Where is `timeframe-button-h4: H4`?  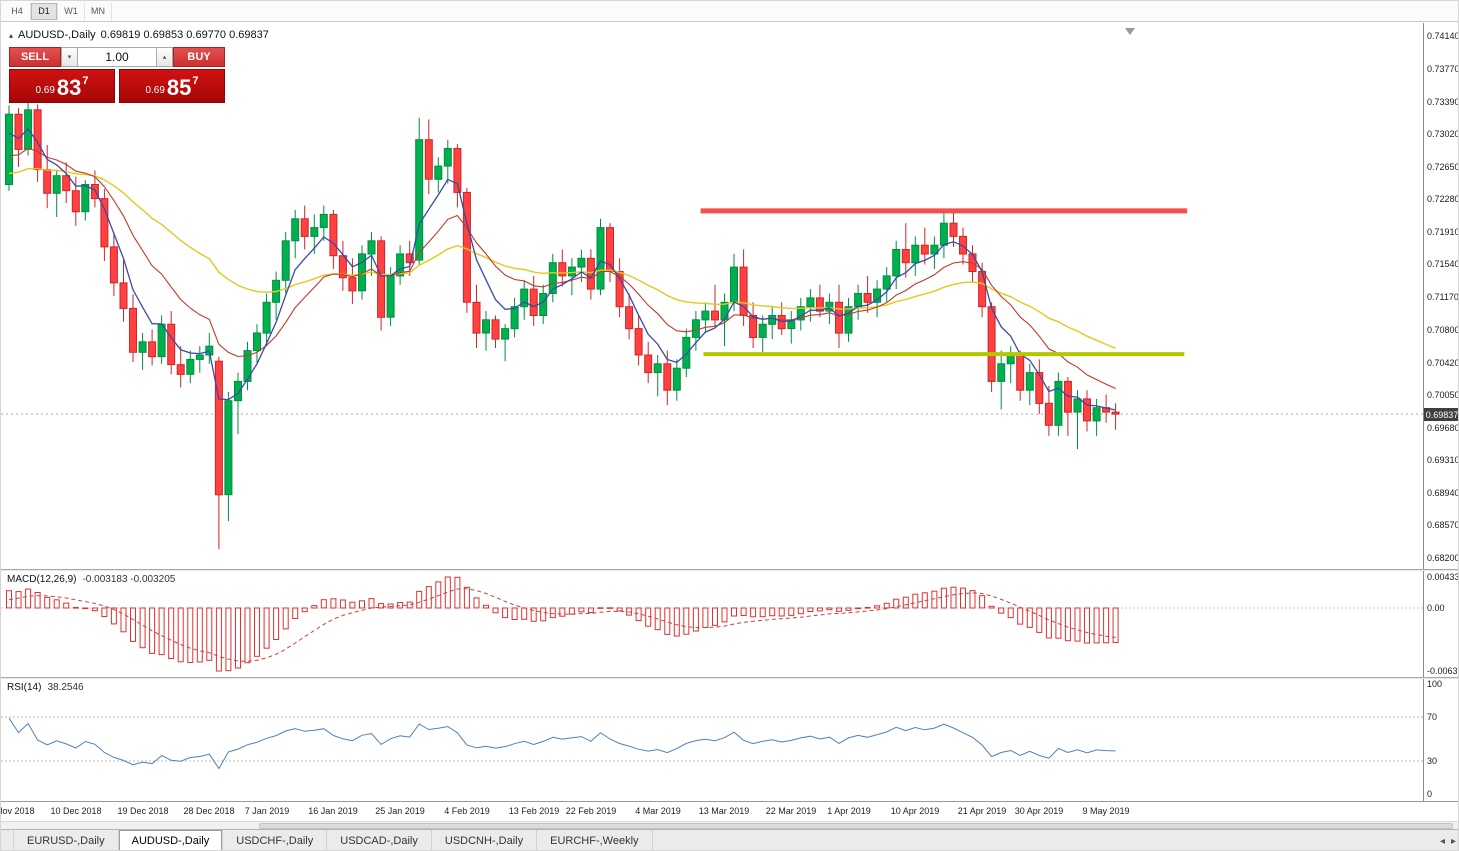
timeframe-button-h4: H4 is located at coordinates (17, 11).